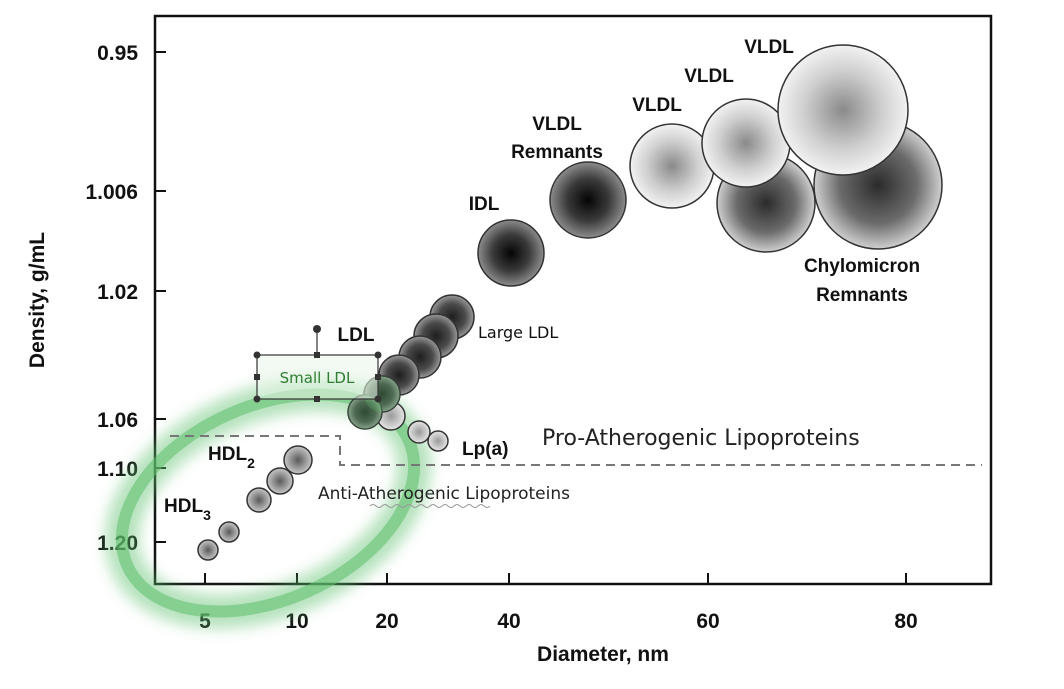  I want to click on y-axis-title: Density, g/mL, so click(37, 300).